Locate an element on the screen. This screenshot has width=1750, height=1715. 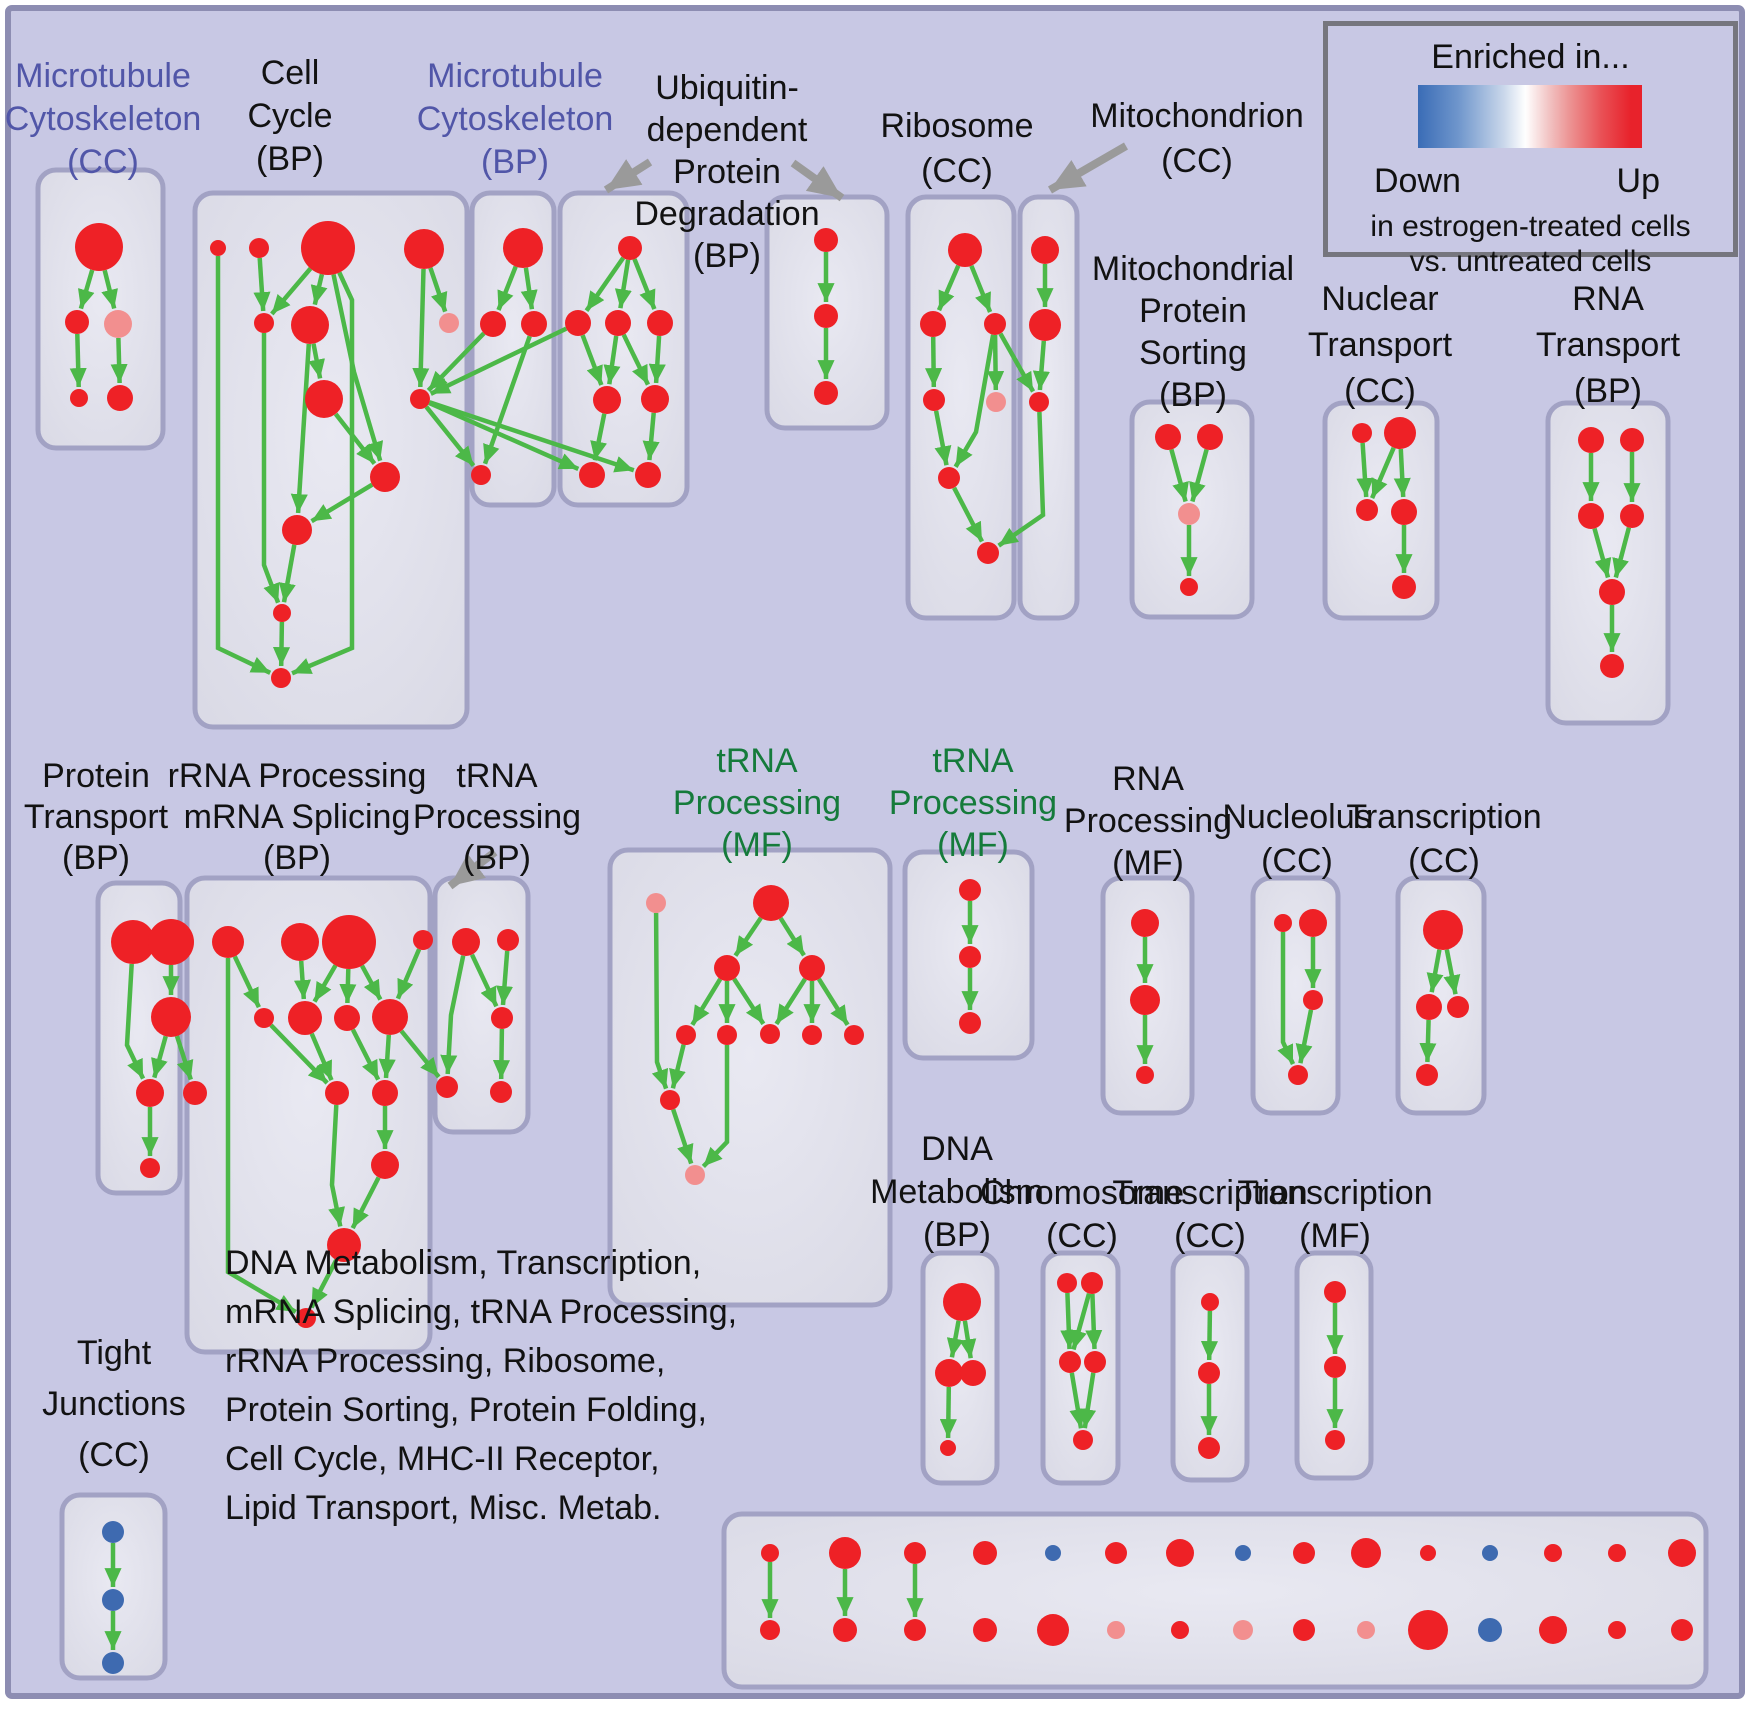
gene-node-mbt8 is located at coordinates (1243, 1553).